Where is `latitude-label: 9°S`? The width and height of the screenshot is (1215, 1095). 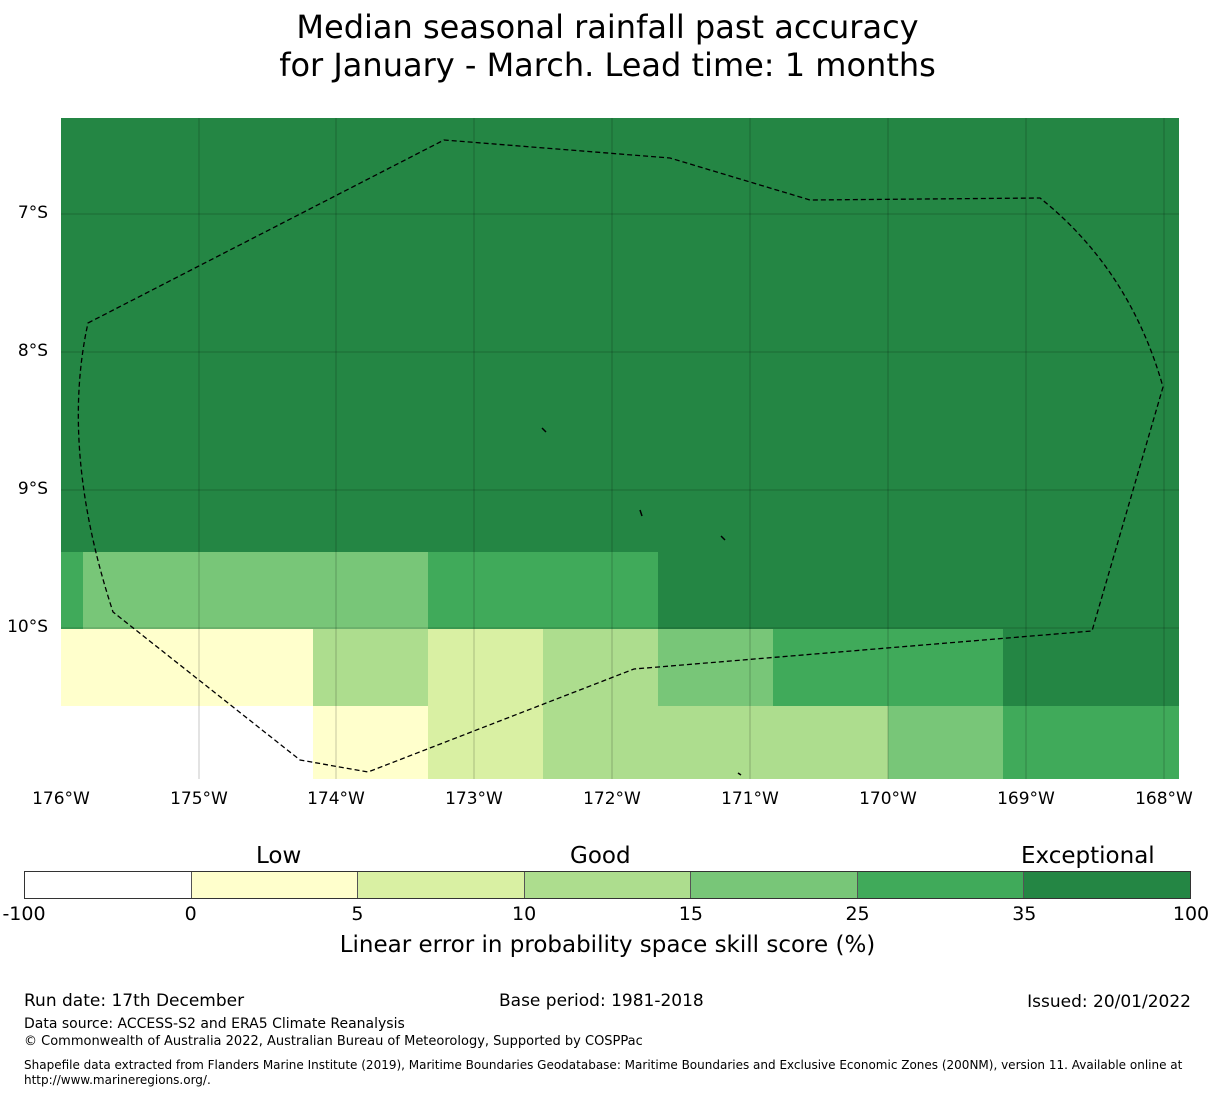 latitude-label: 9°S is located at coordinates (32, 489).